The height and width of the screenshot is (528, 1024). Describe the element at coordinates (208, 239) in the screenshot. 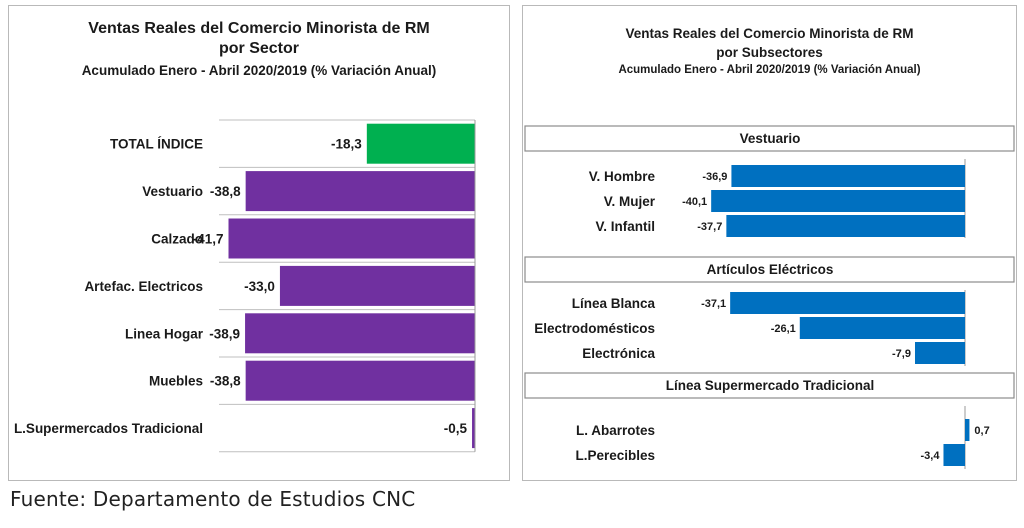

I see `value-label: -41,7` at that location.